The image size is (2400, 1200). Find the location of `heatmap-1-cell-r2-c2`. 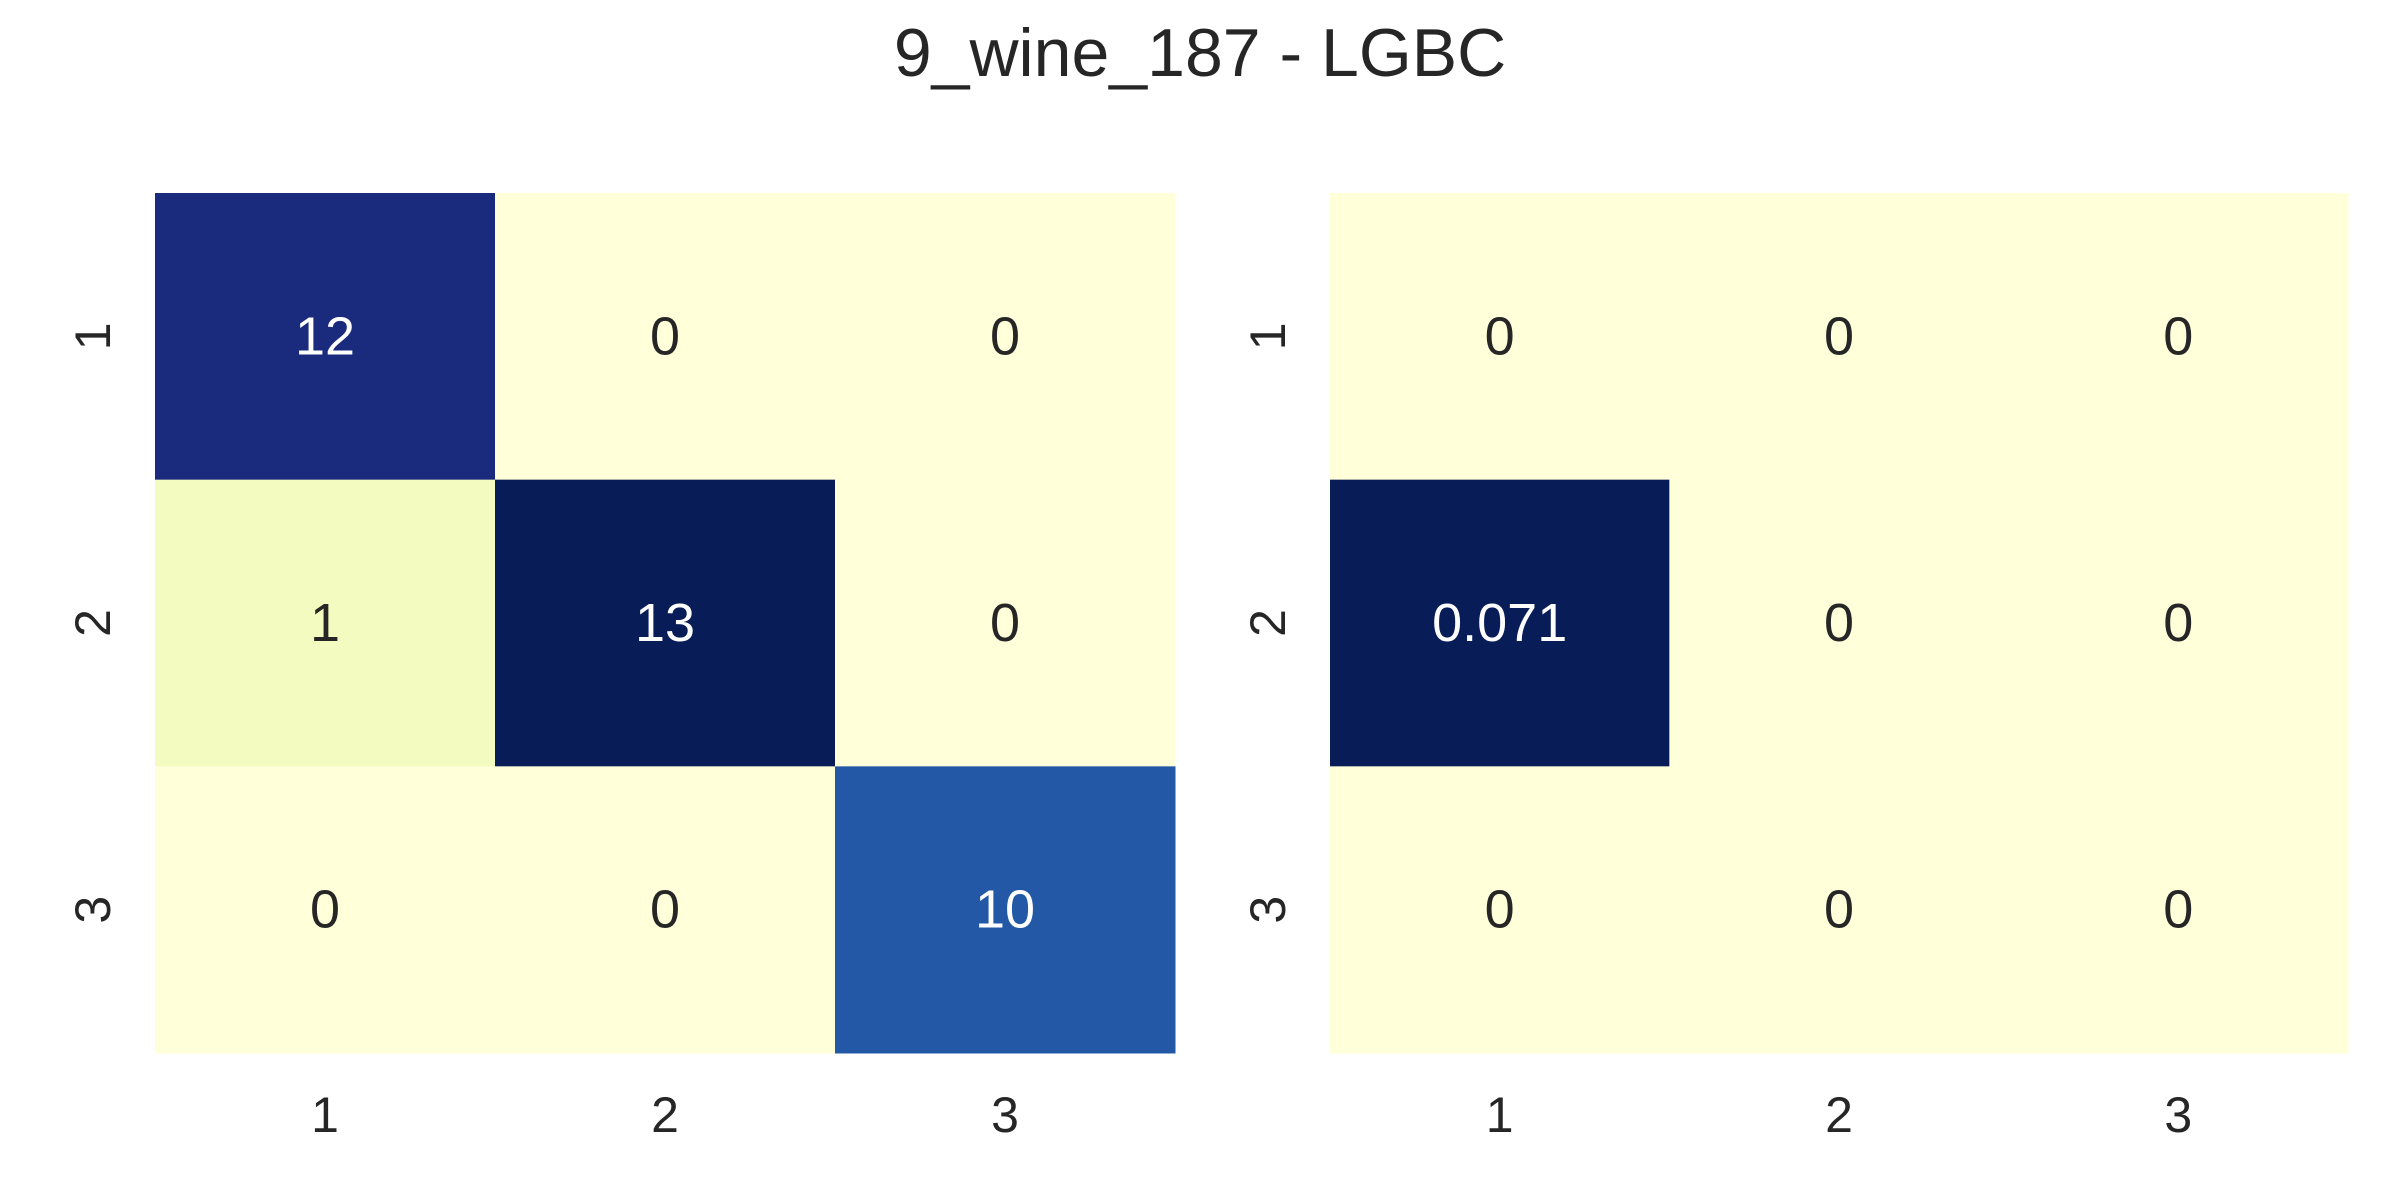

heatmap-1-cell-r2-c2 is located at coordinates (1839, 623).